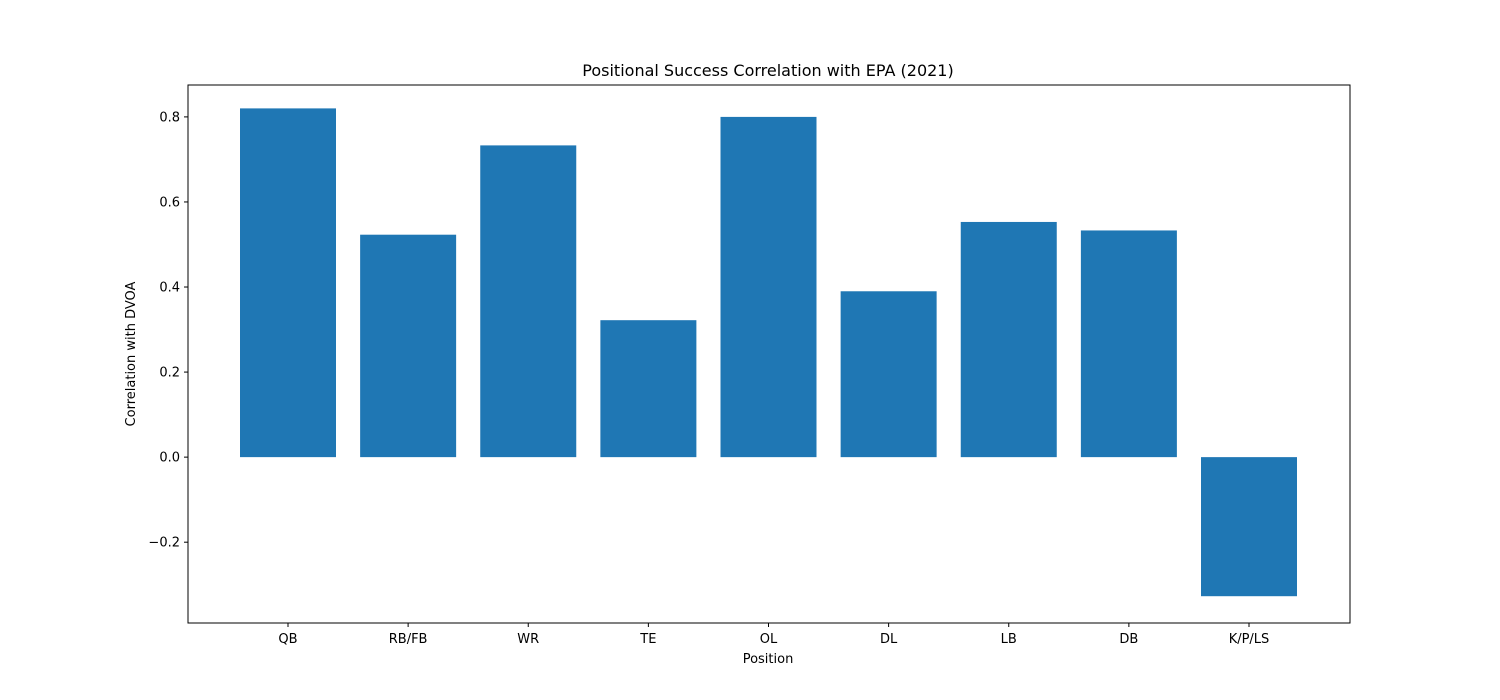  What do you see at coordinates (169, 202) in the screenshot?
I see `y-tick-label: 0.6` at bounding box center [169, 202].